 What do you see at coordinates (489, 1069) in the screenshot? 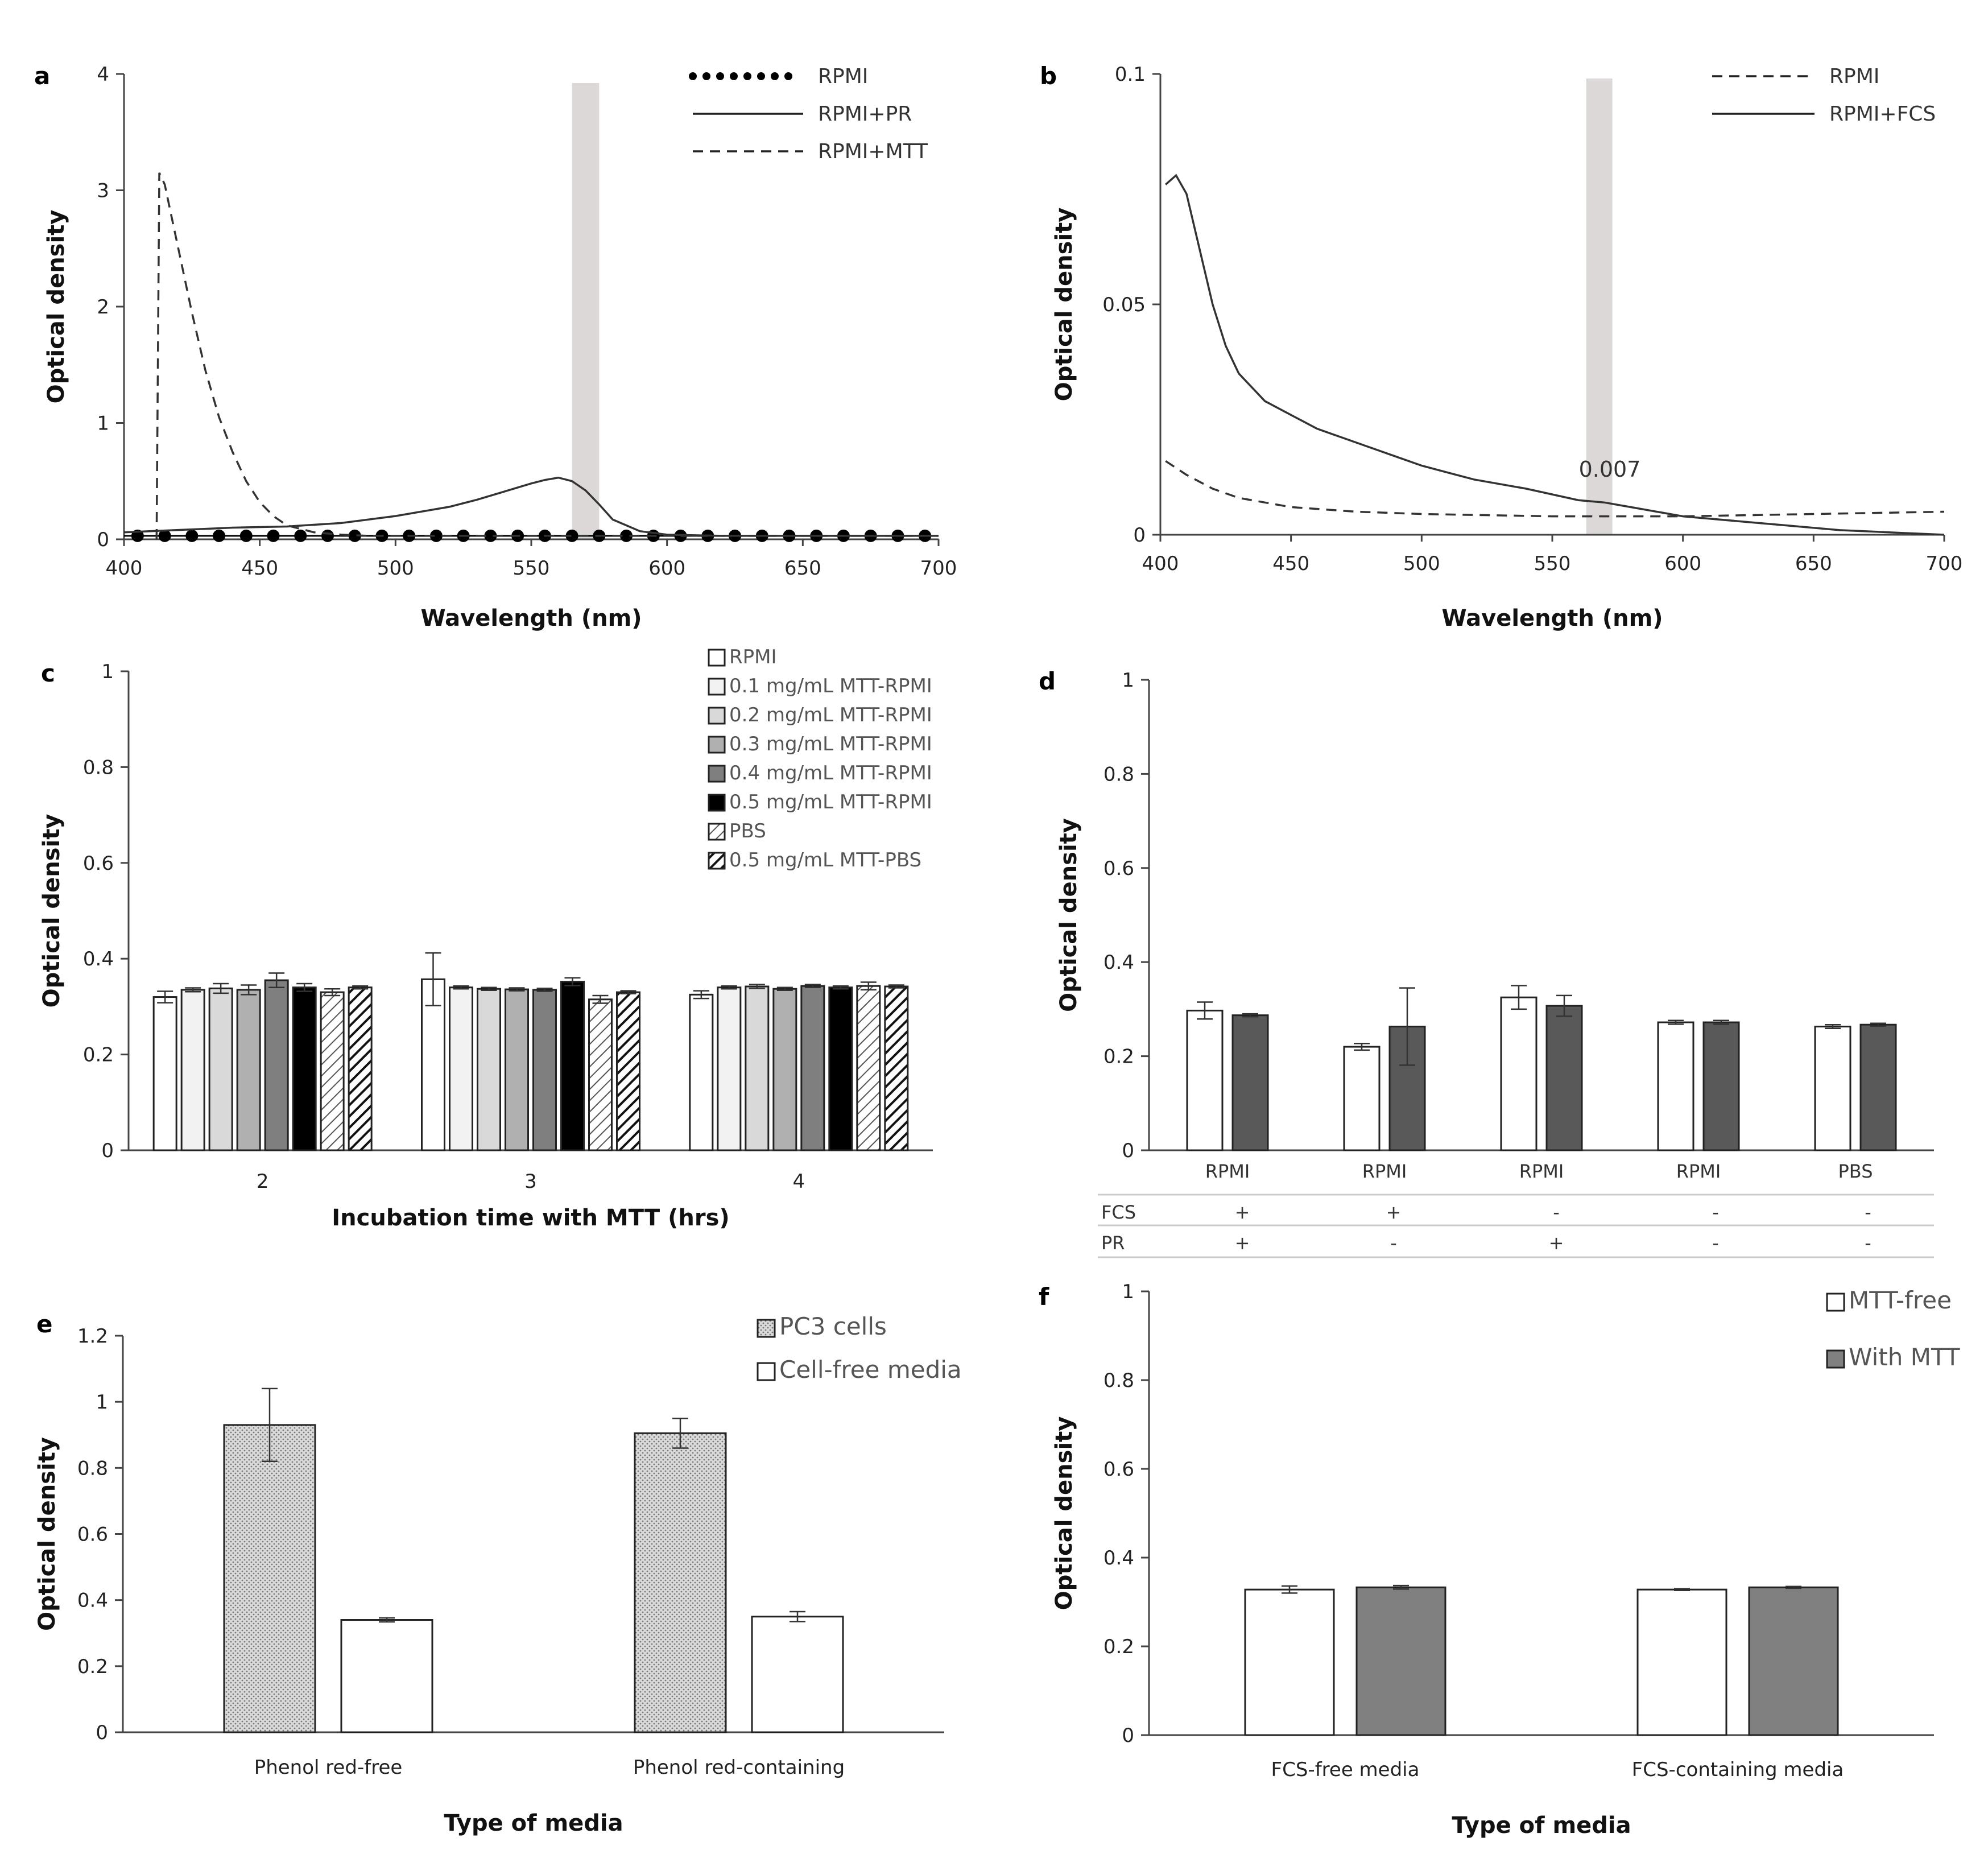
I see `bar-0-2-mg-ml-mtt-rpmi` at bounding box center [489, 1069].